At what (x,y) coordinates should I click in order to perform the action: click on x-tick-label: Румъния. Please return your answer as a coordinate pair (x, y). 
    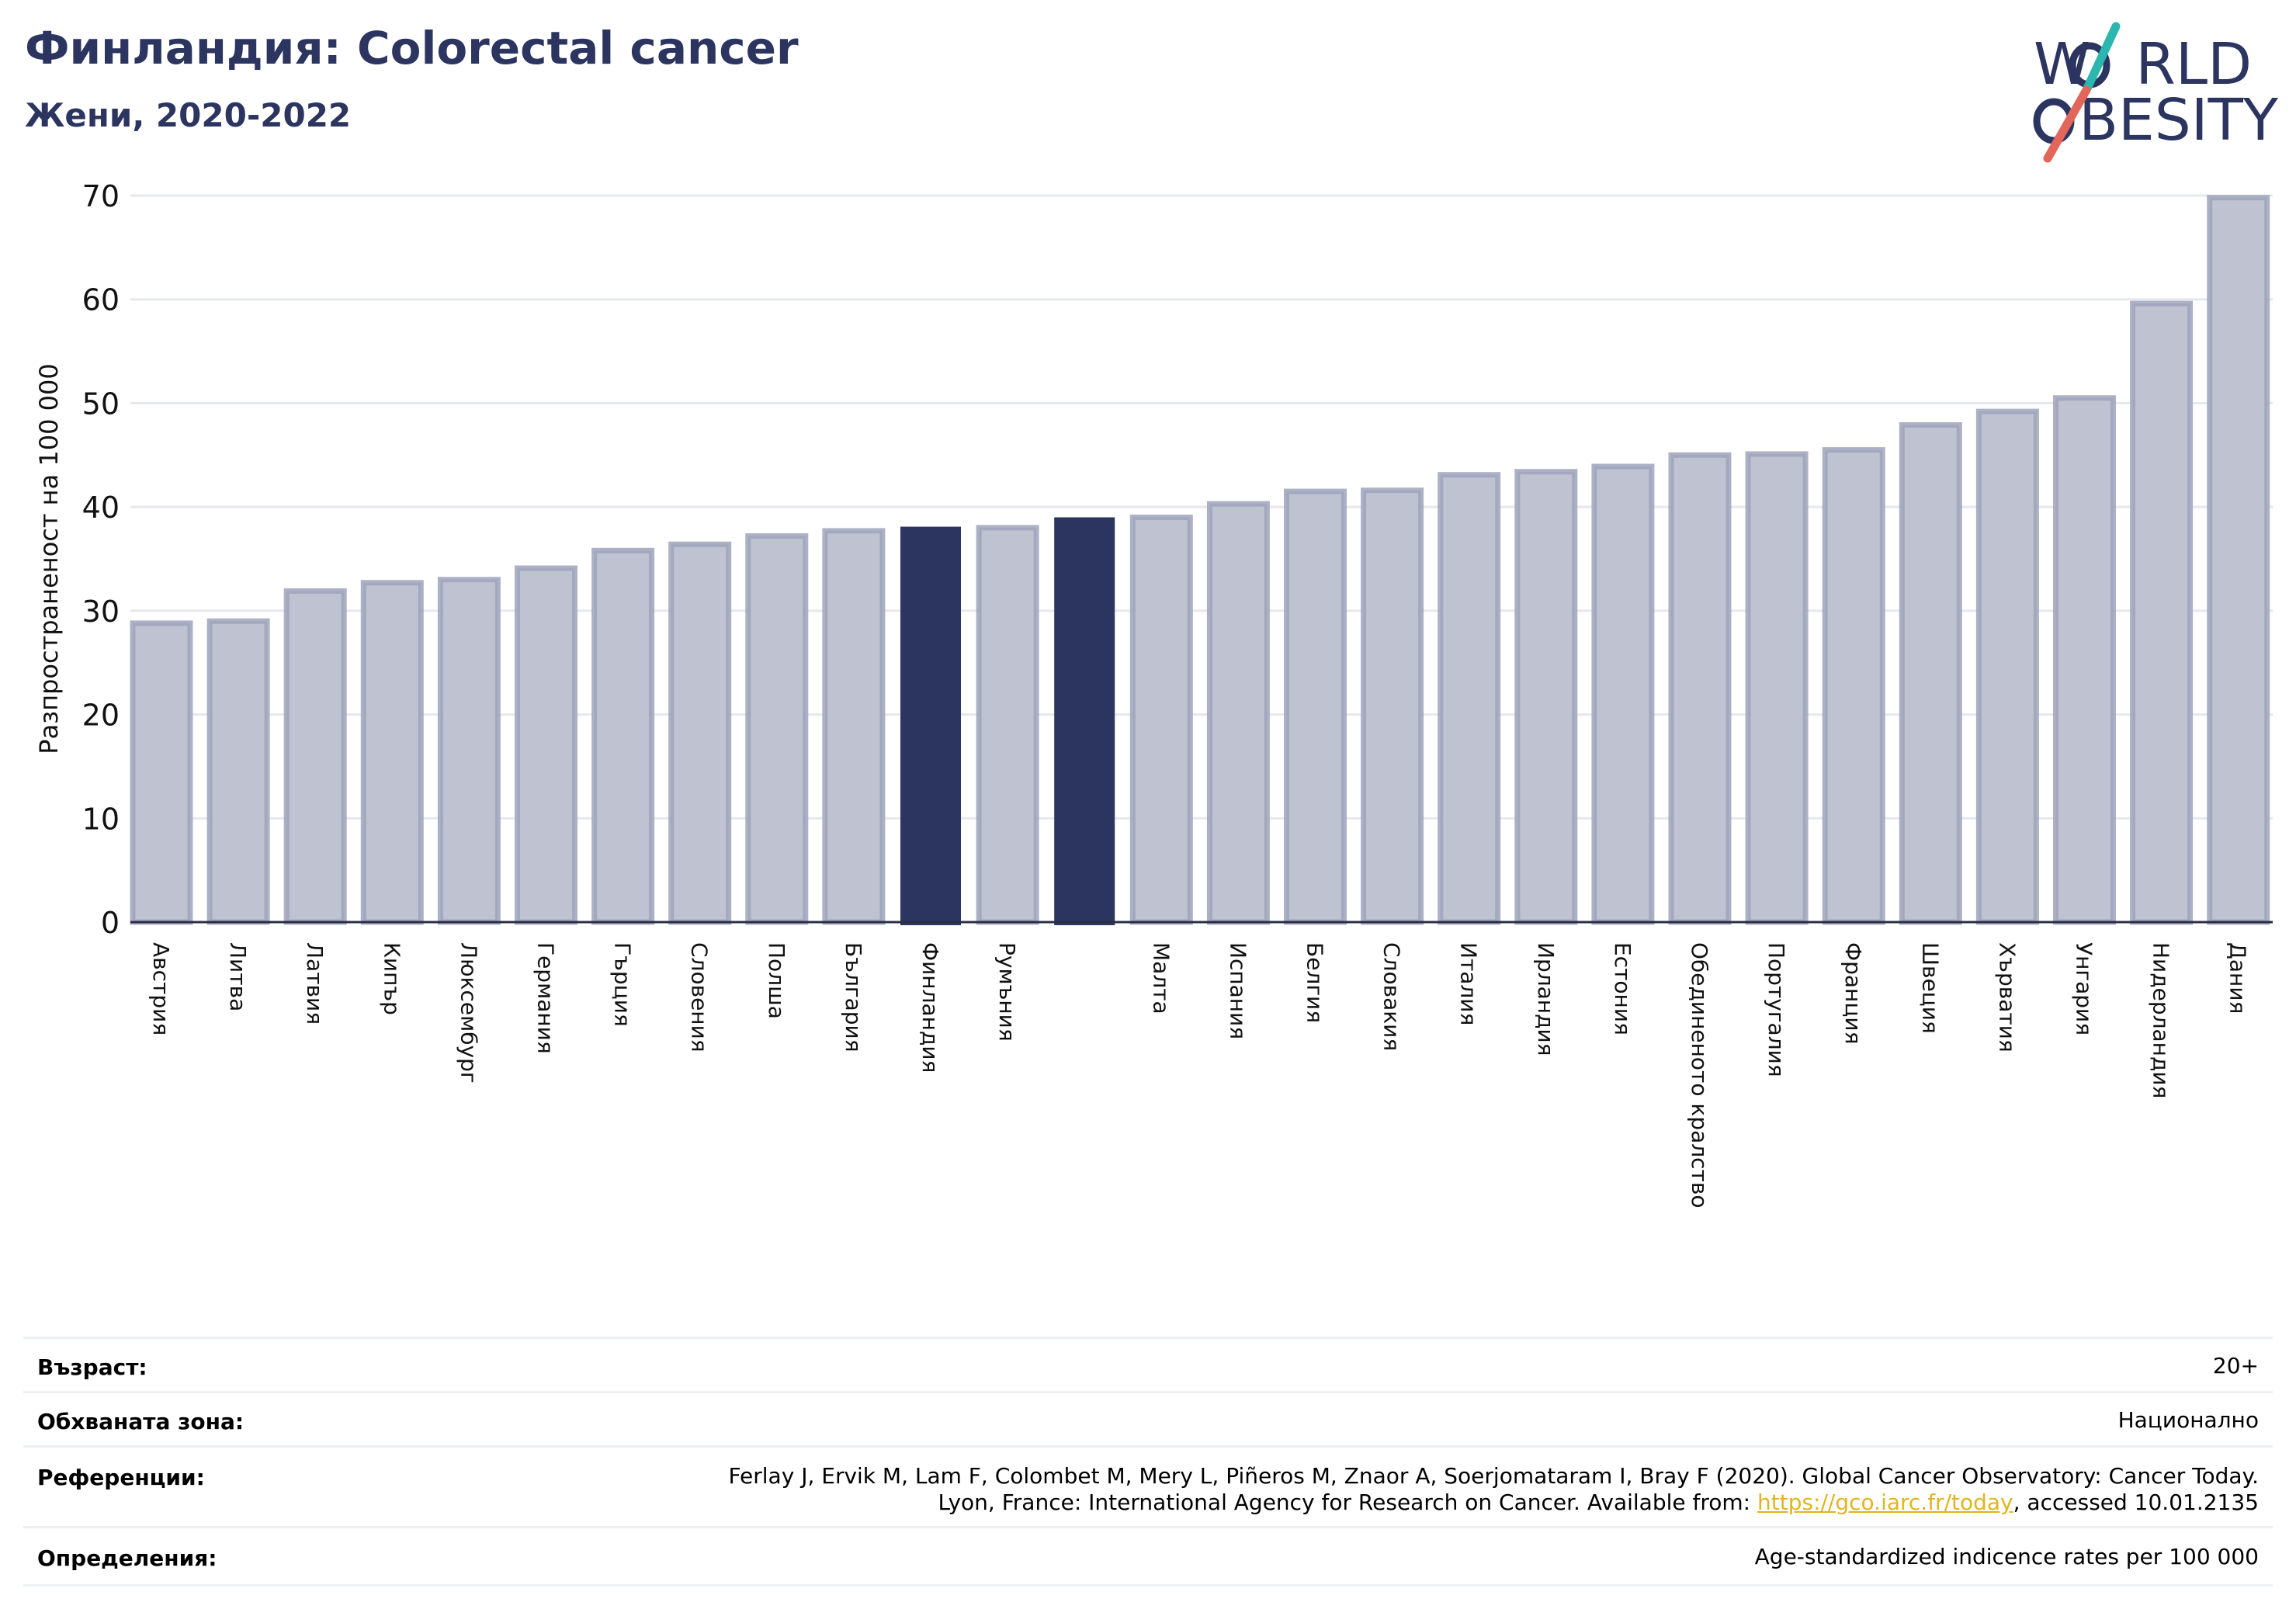
    Looking at the image, I should click on (1007, 992).